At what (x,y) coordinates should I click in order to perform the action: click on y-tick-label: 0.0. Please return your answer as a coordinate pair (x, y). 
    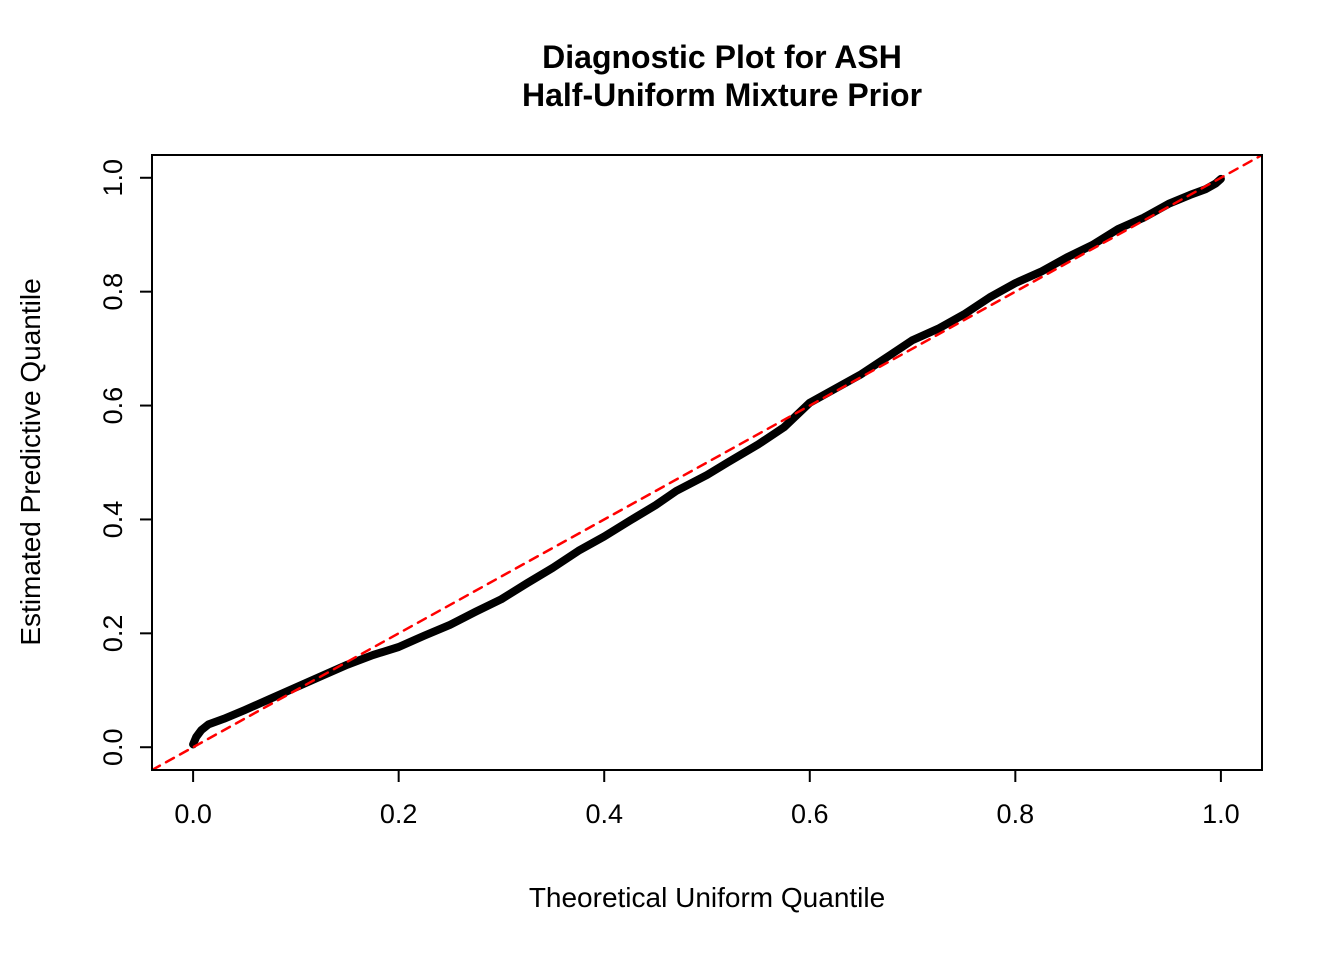
    Looking at the image, I should click on (113, 747).